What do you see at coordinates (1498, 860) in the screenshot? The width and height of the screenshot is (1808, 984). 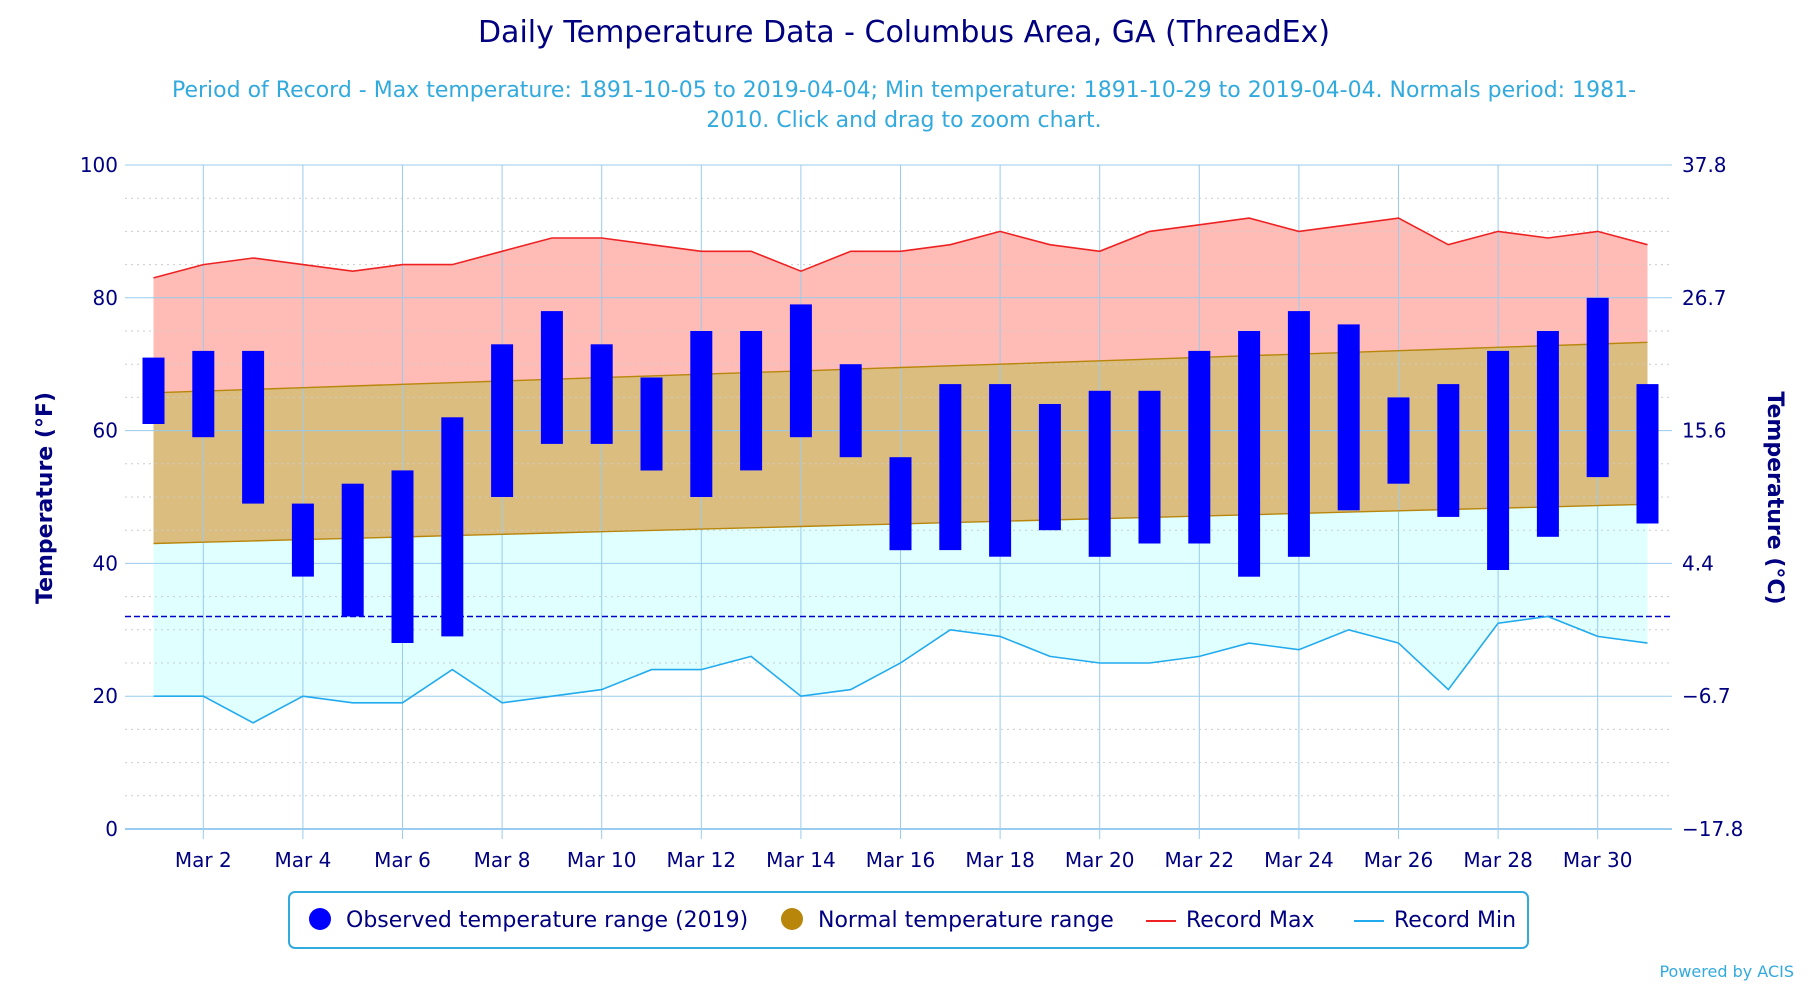 I see `x-tick-label: Mar 28` at bounding box center [1498, 860].